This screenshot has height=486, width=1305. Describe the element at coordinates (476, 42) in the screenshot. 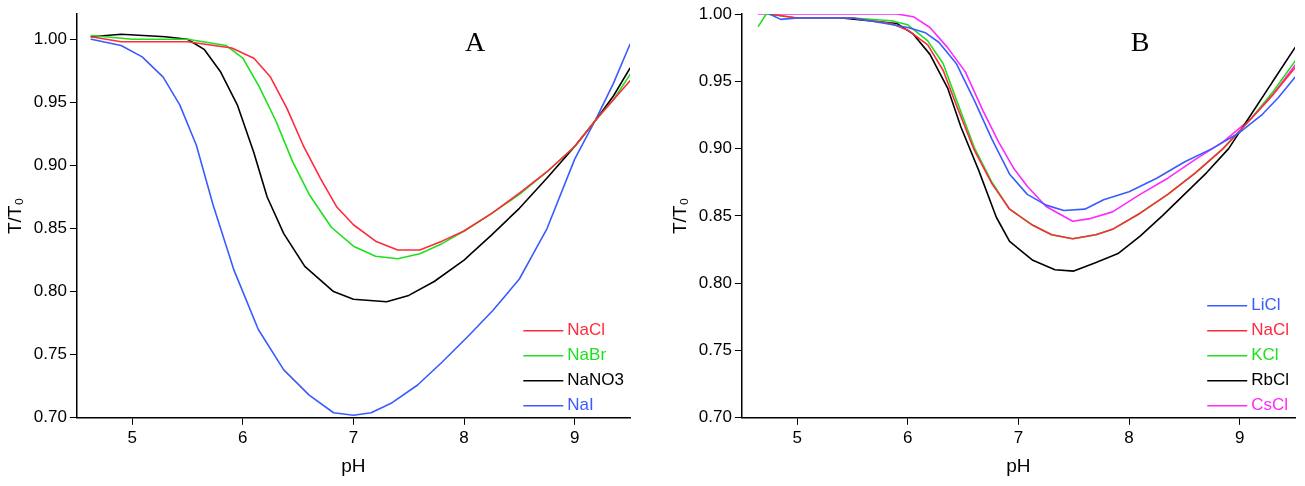

I see `annotation: A` at that location.